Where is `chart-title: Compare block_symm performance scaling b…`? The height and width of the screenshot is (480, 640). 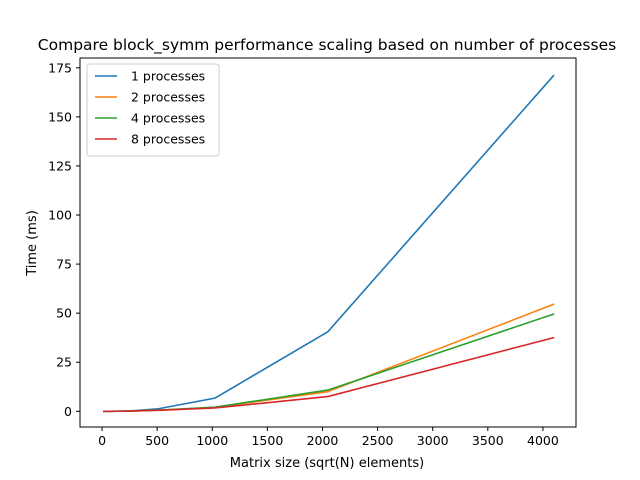
chart-title: Compare block_symm performance scaling b… is located at coordinates (327, 45).